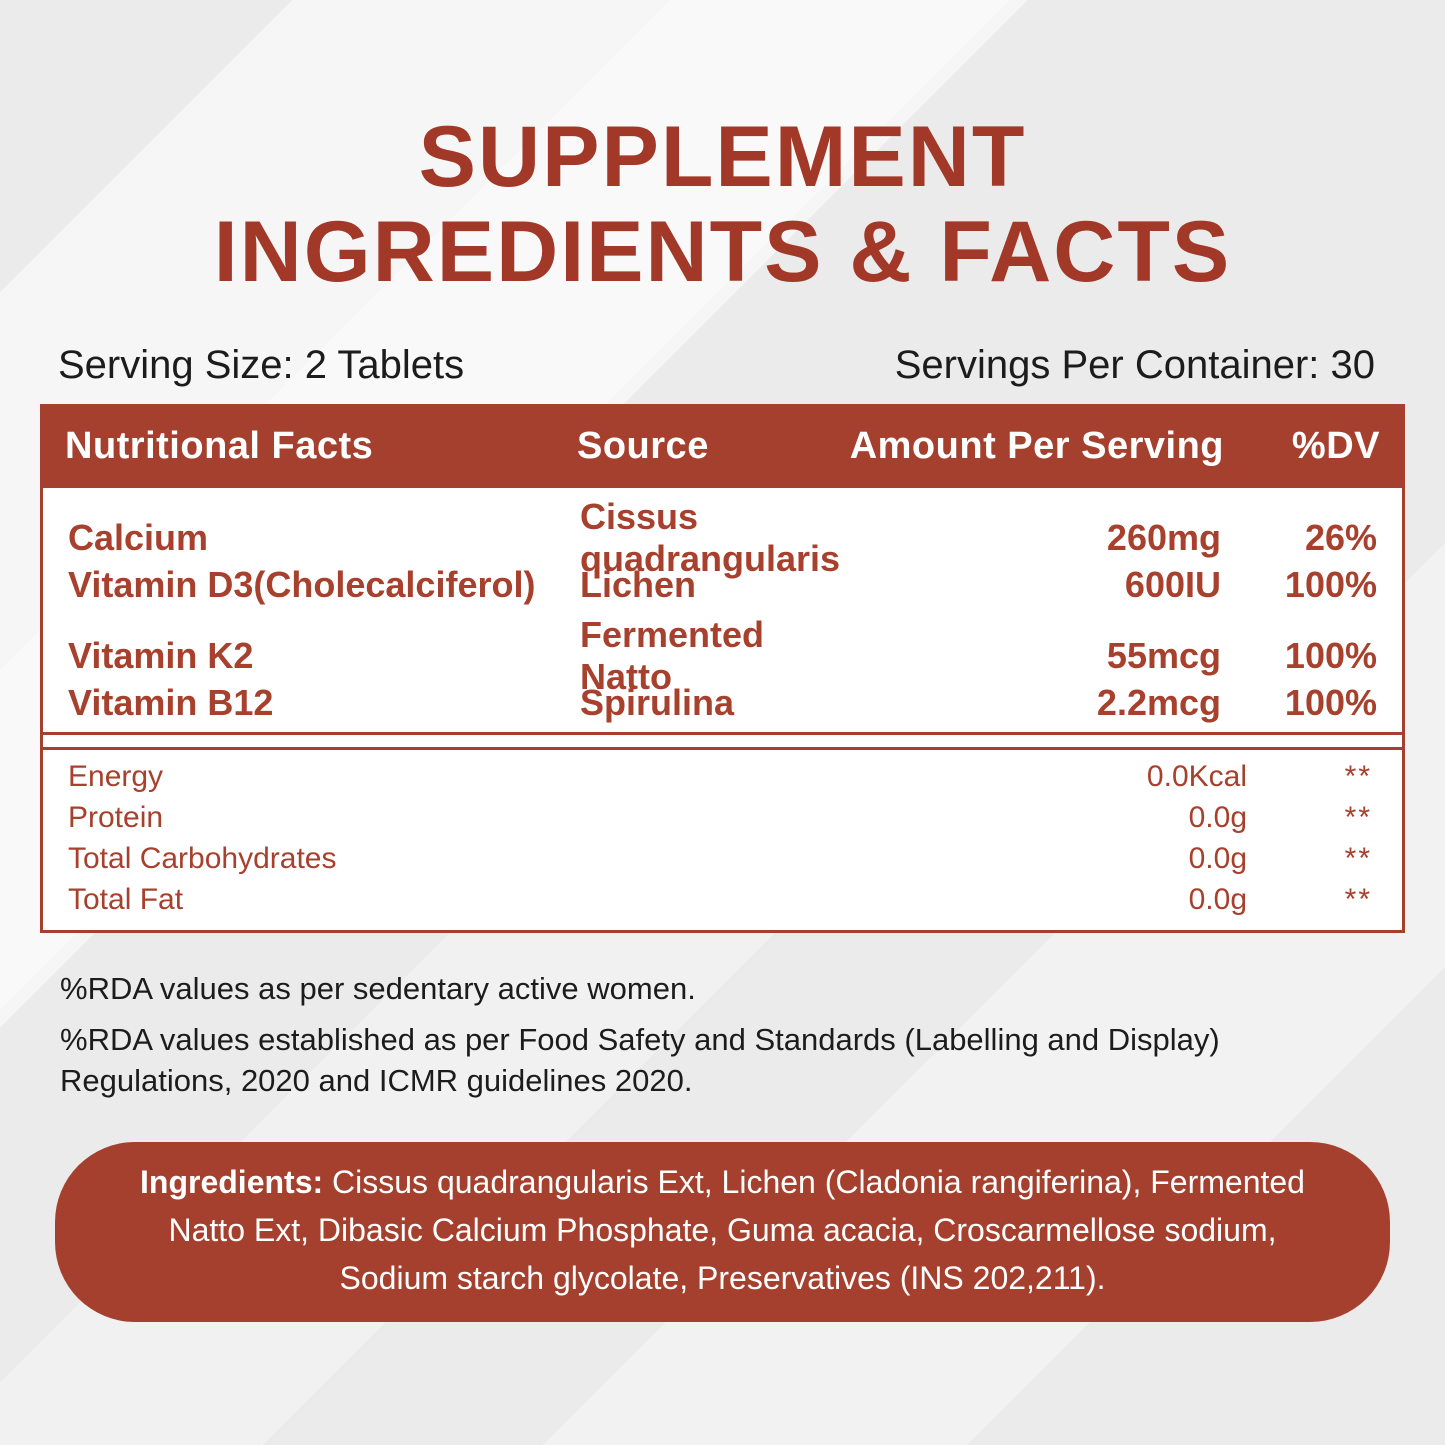 Image resolution: width=1445 pixels, height=1445 pixels. Describe the element at coordinates (1163, 656) in the screenshot. I see `nutrient-amount: 55mcg` at that location.